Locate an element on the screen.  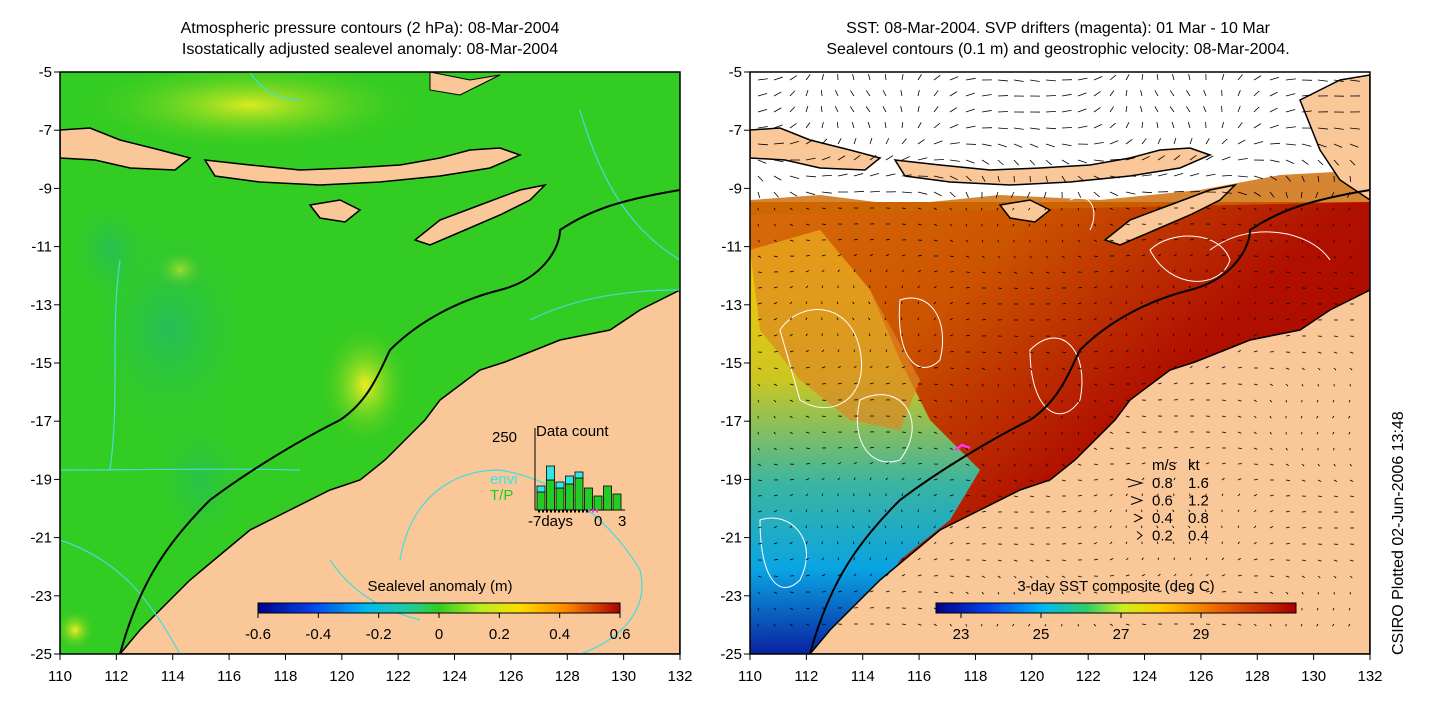
left-xtick-label: 130 is located at coordinates (623, 676).